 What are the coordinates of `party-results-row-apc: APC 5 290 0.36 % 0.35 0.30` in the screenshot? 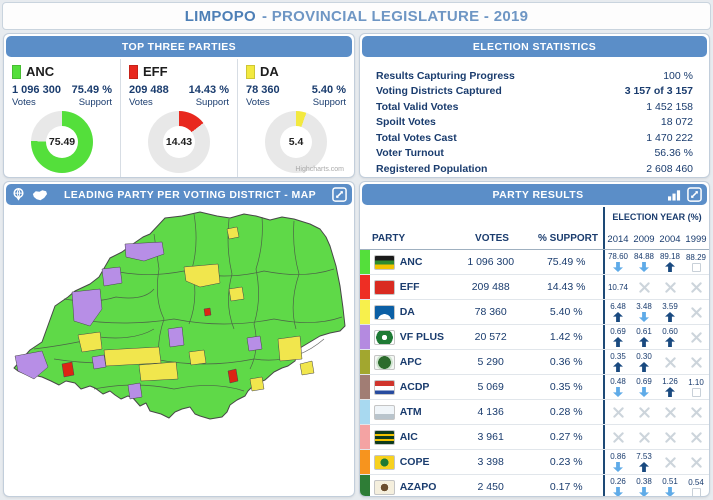 It's located at (534, 362).